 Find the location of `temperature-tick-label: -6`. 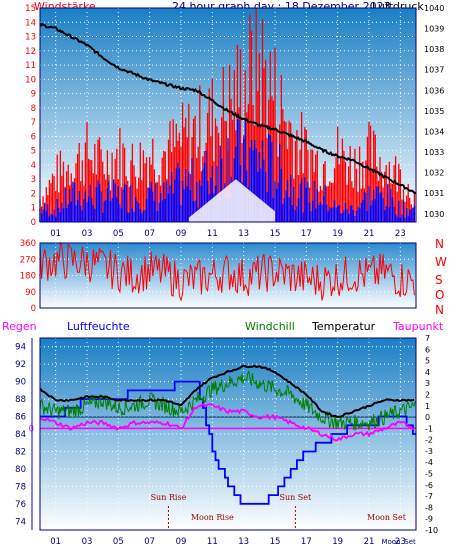

temperature-tick-label: -6 is located at coordinates (429, 485).